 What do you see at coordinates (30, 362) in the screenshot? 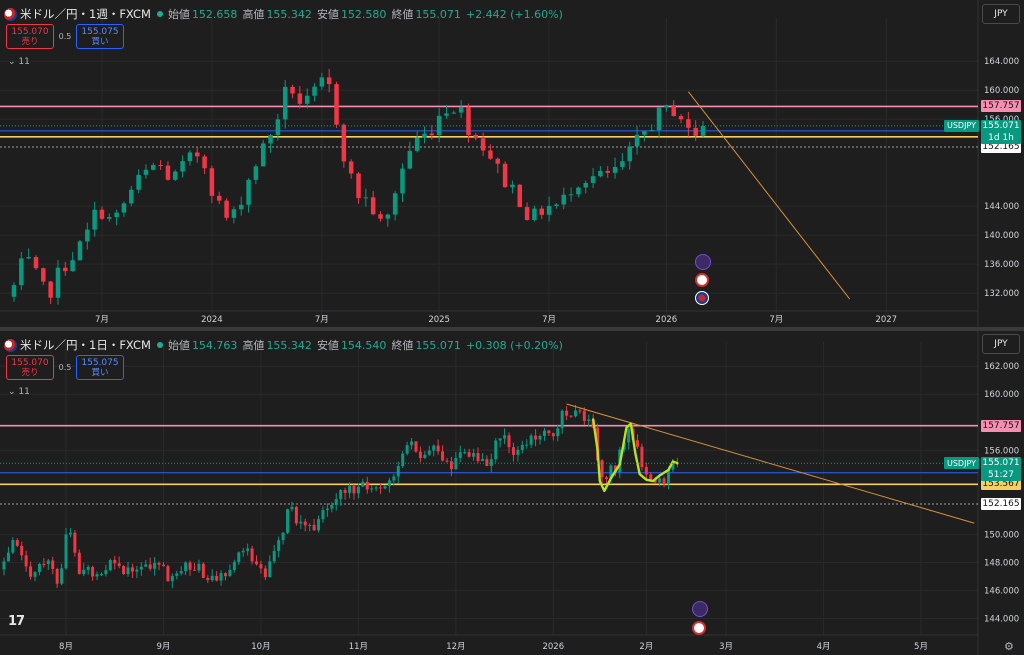
I see `sell-price: 155.070` at bounding box center [30, 362].